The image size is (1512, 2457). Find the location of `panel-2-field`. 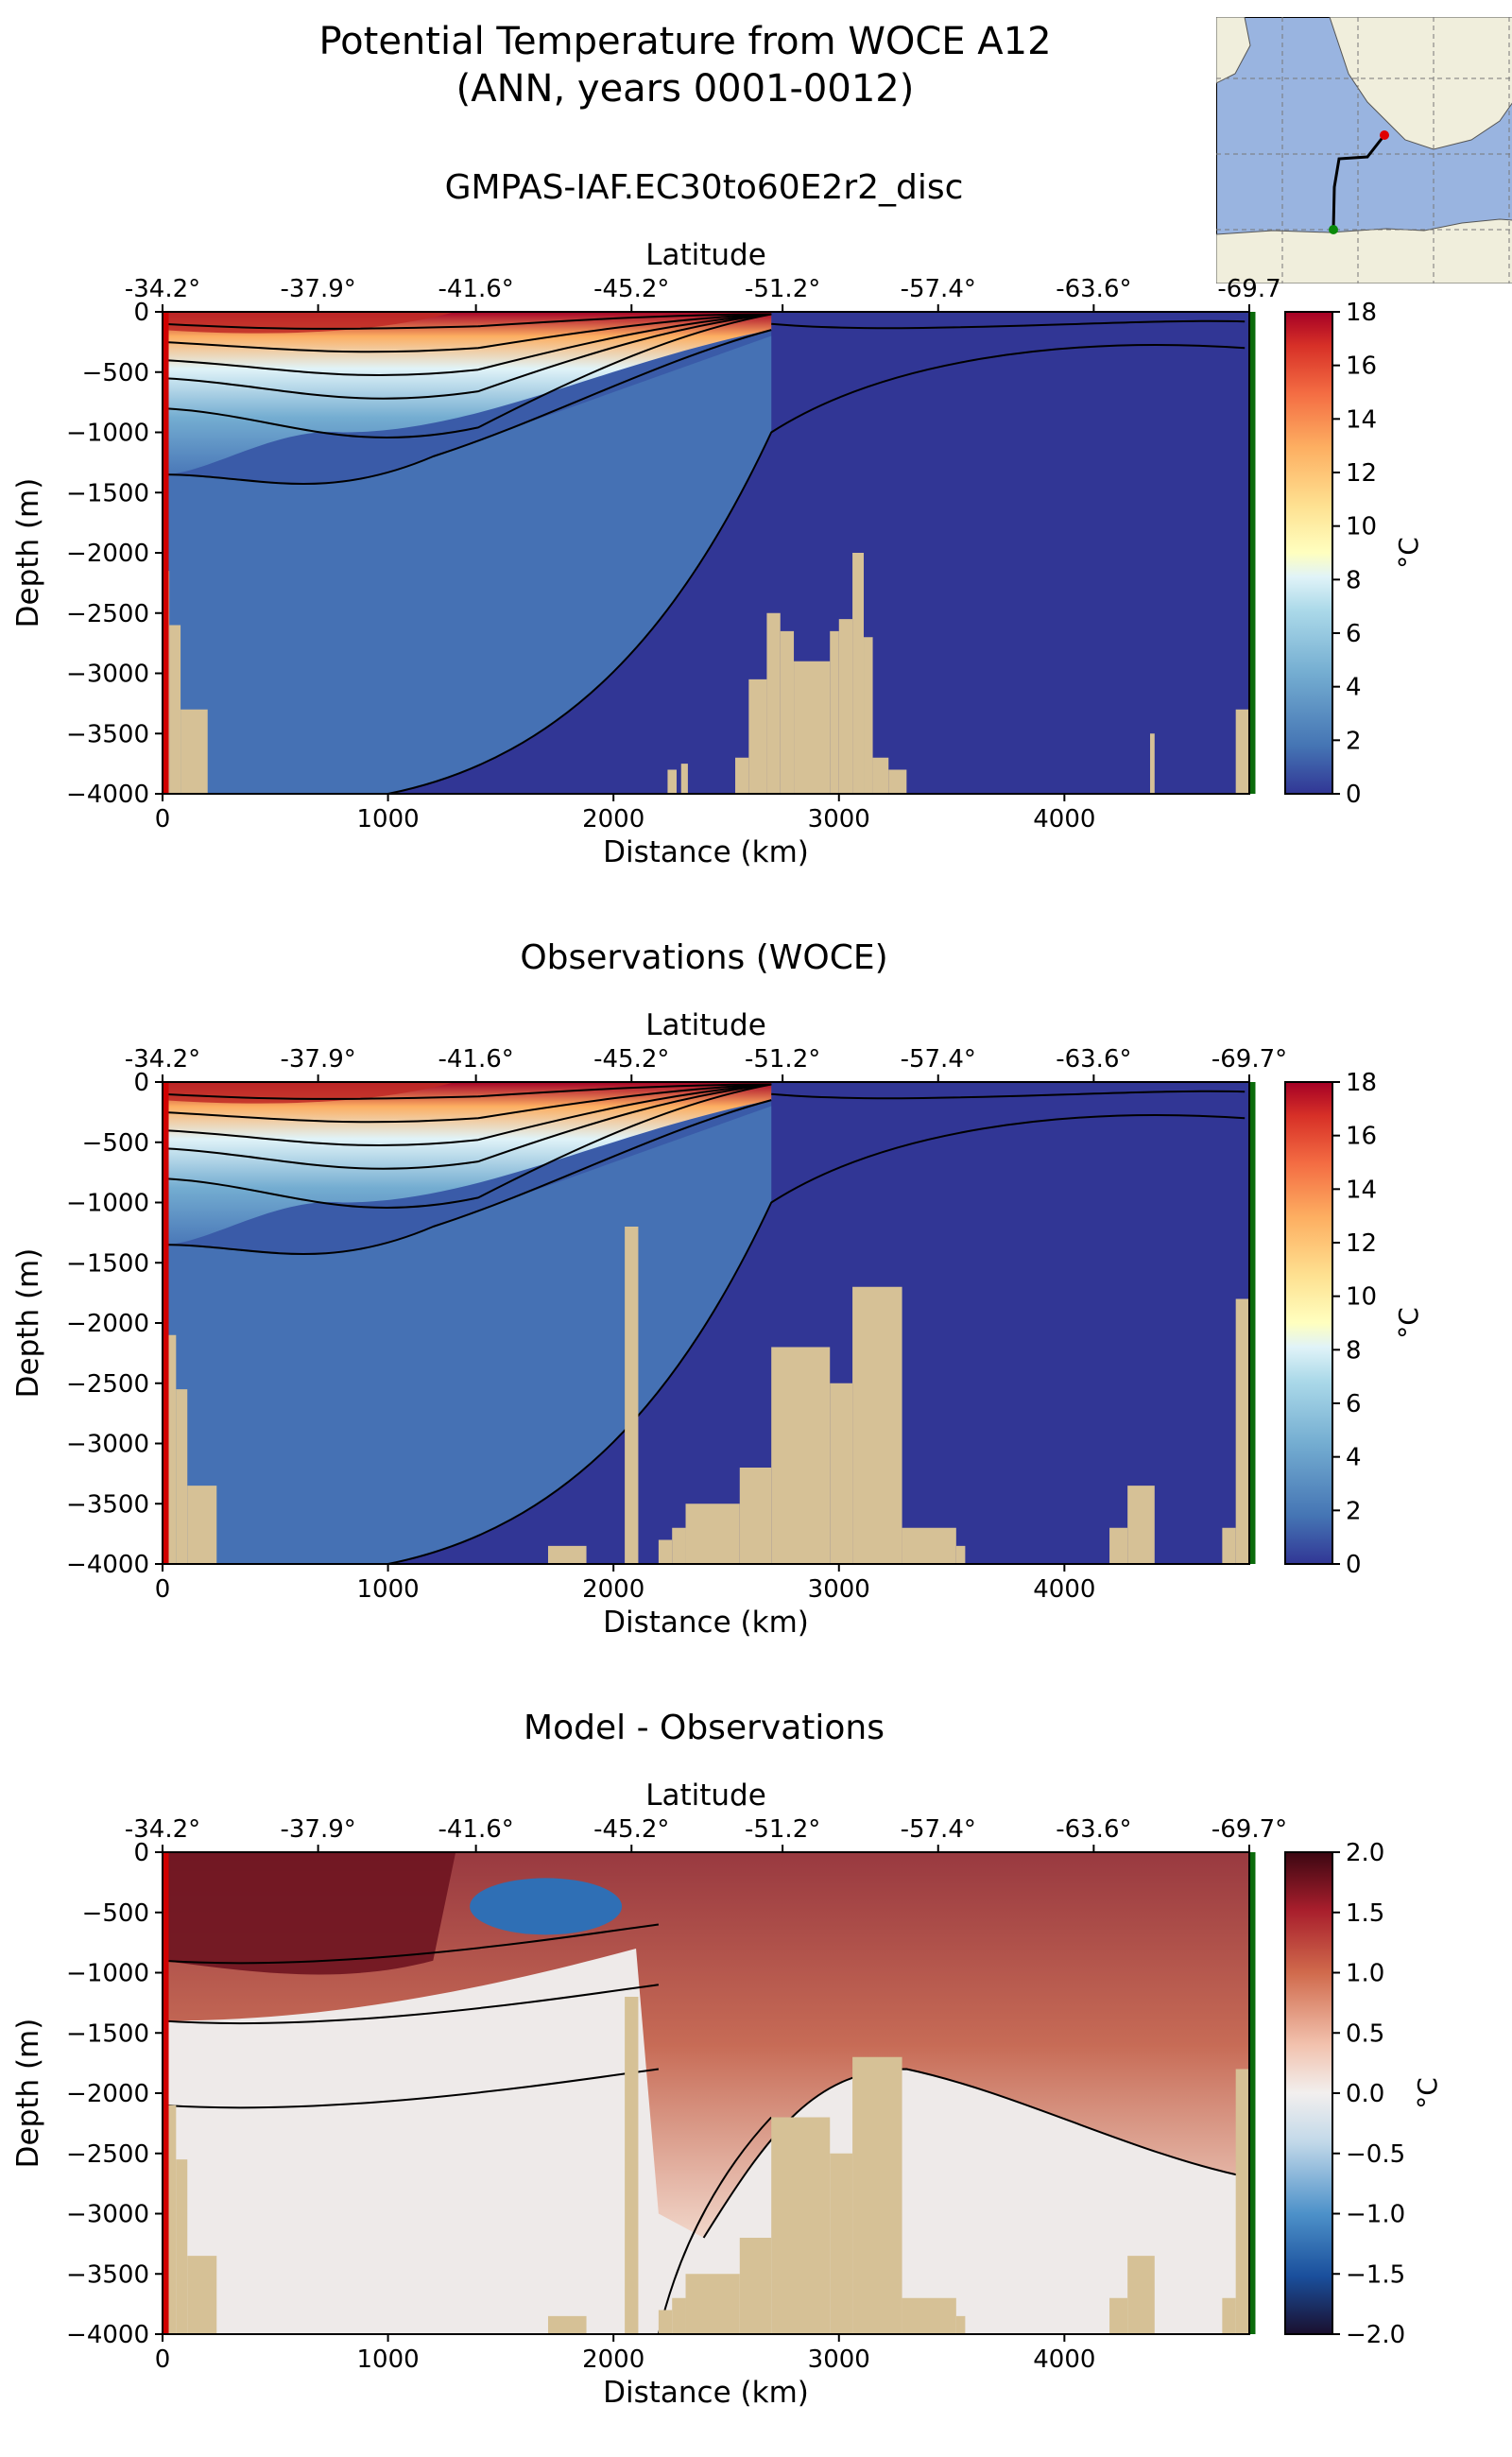

panel-2-field is located at coordinates (706, 1323).